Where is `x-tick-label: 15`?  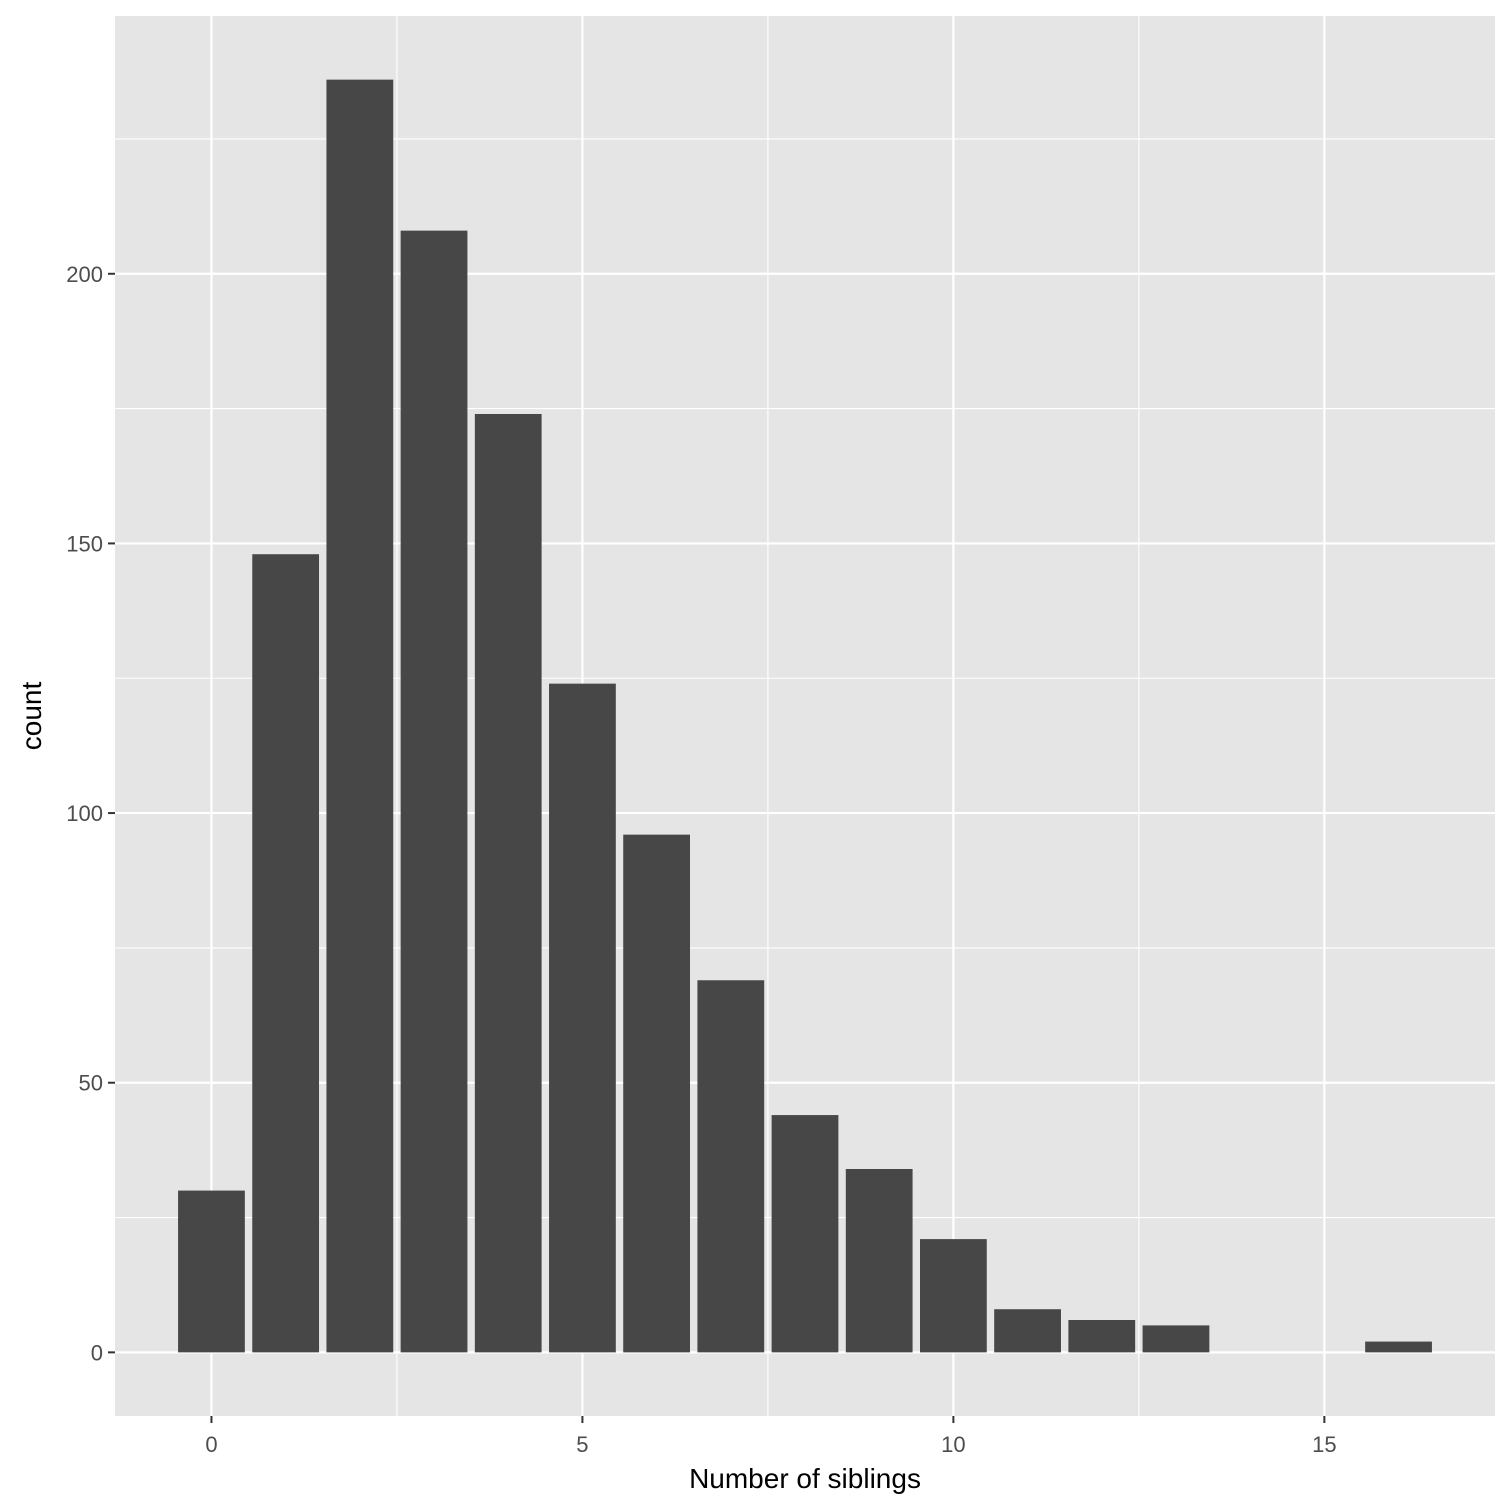 x-tick-label: 15 is located at coordinates (1324, 1444).